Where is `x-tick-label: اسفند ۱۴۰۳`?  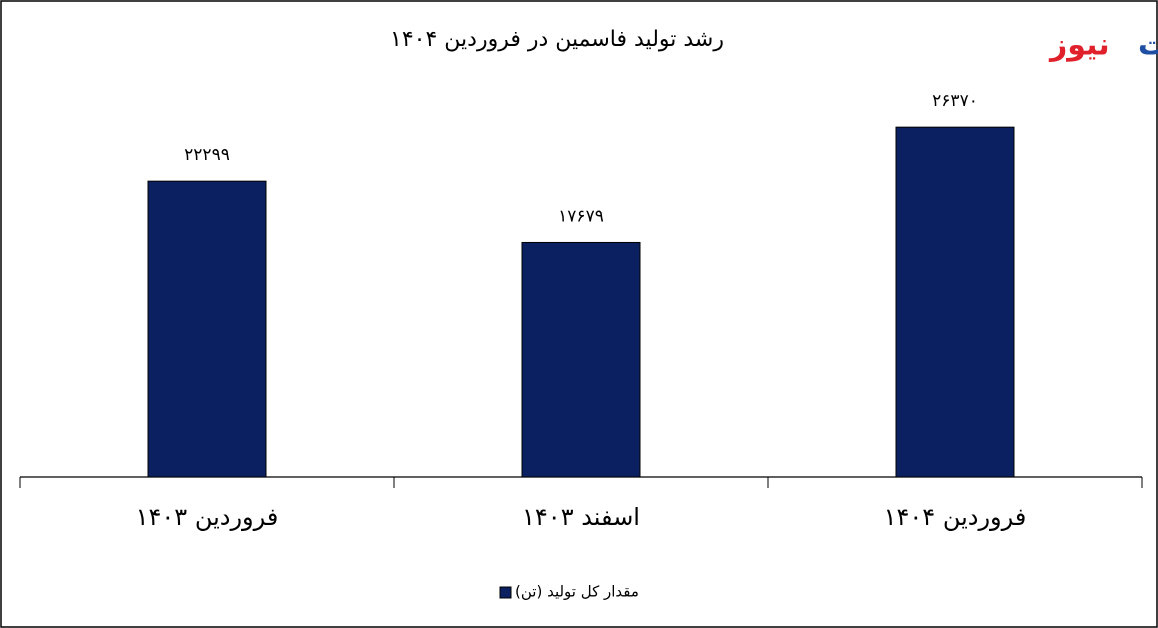
x-tick-label: اسفند ۱۴۰۳ is located at coordinates (581, 517).